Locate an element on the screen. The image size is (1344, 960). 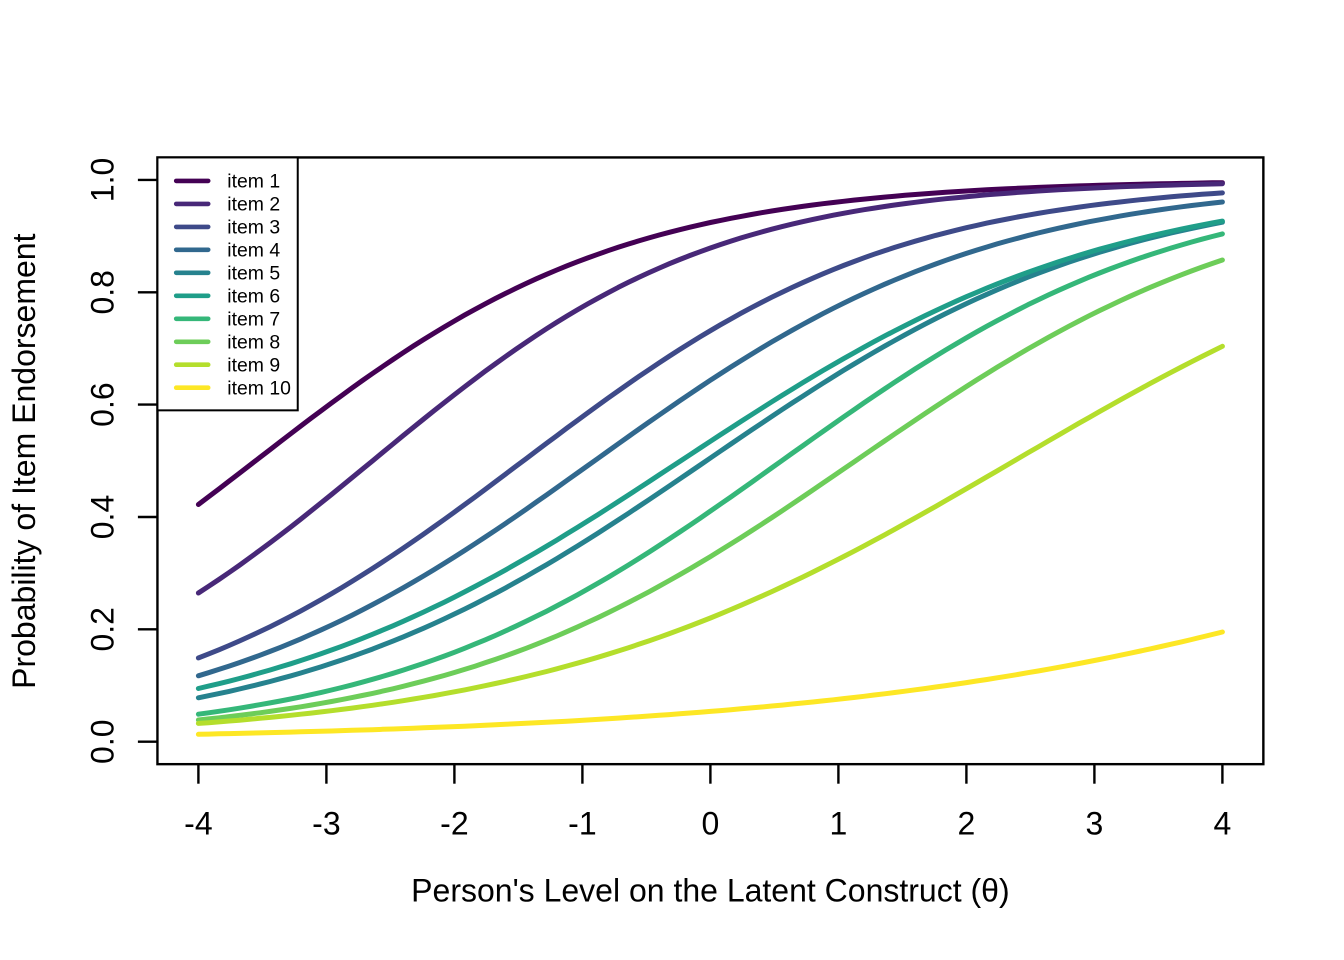
svg-text: -3 is located at coordinates (326, 824).